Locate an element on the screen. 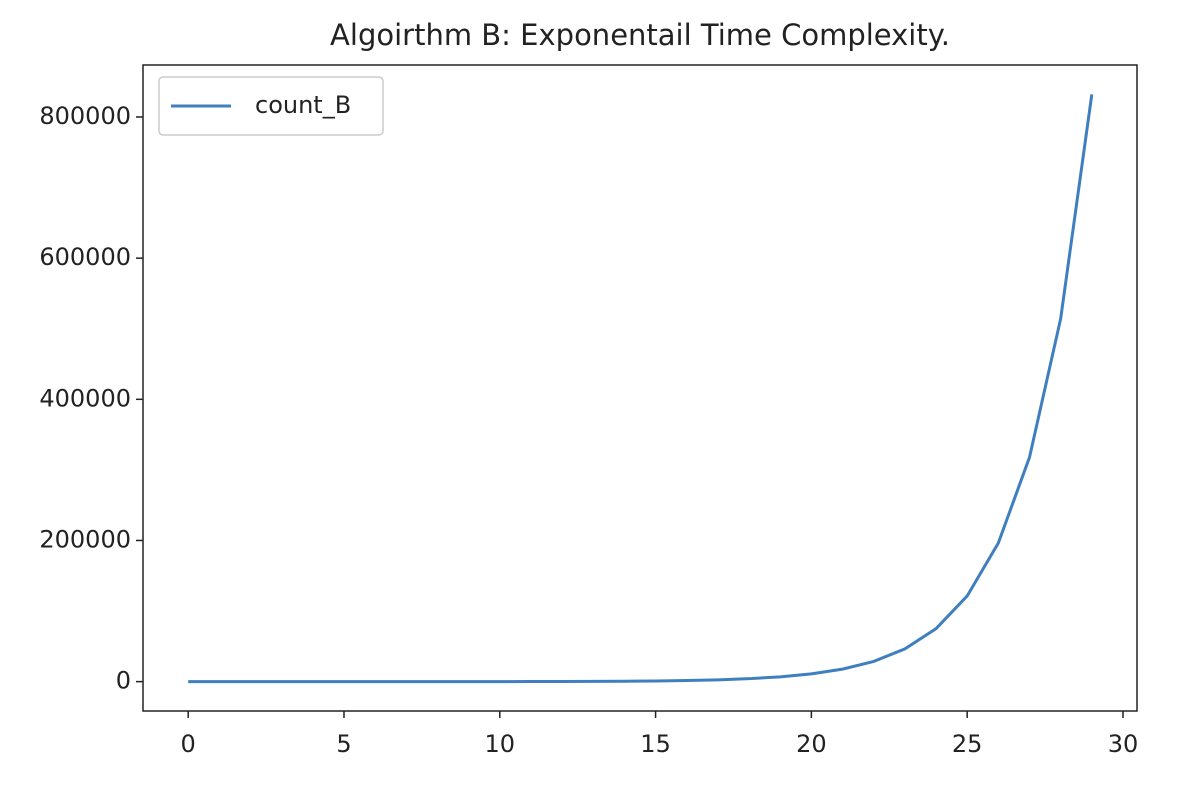  legend-label: count_B is located at coordinates (303, 105).